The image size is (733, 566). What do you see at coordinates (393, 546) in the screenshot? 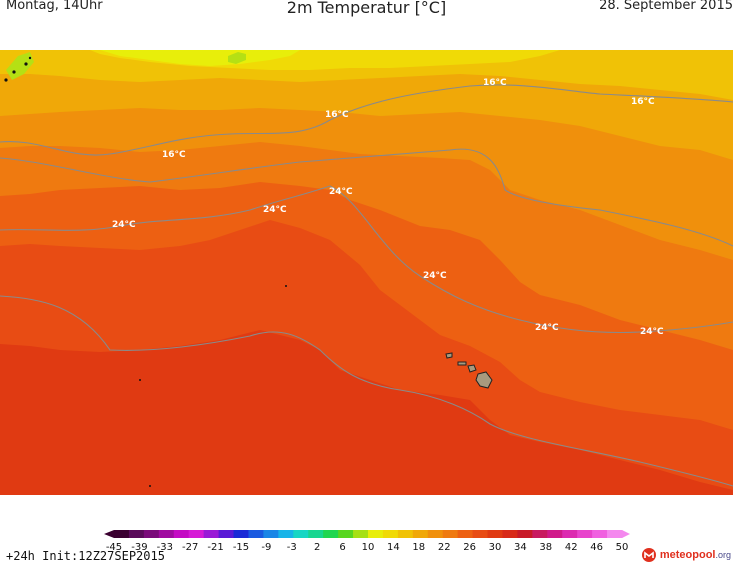
I see `scale-tick-label: 14` at bounding box center [393, 546].